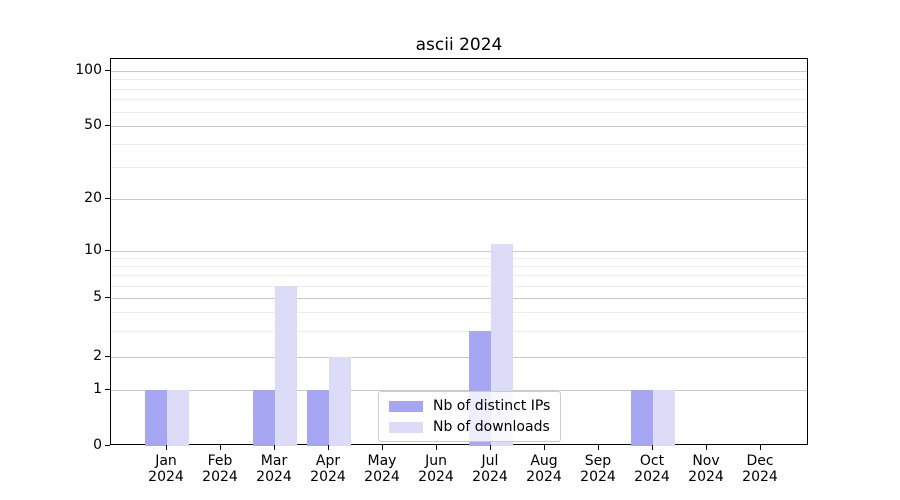 The width and height of the screenshot is (900, 500). Describe the element at coordinates (220, 447) in the screenshot. I see `x-tick-mark-feb` at that location.